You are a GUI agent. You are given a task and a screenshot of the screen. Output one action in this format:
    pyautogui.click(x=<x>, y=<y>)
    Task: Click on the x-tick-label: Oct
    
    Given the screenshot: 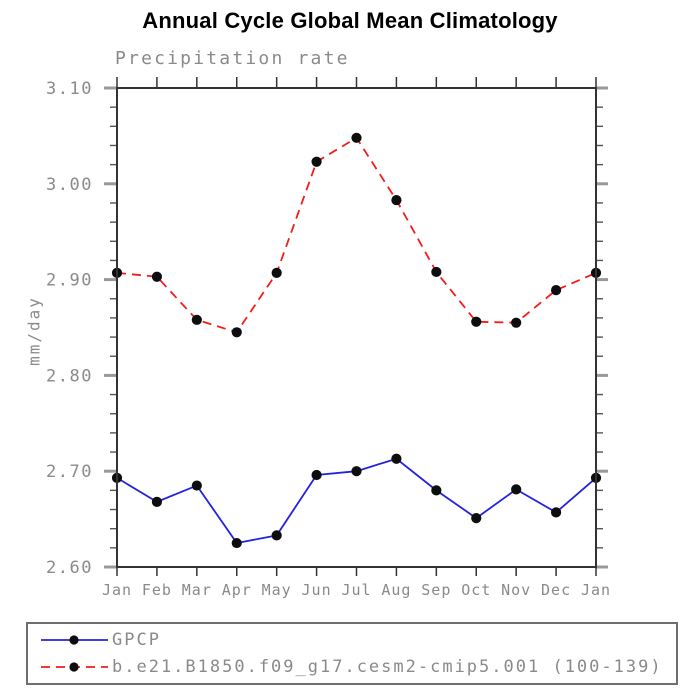 What is the action you would take?
    pyautogui.click(x=476, y=590)
    